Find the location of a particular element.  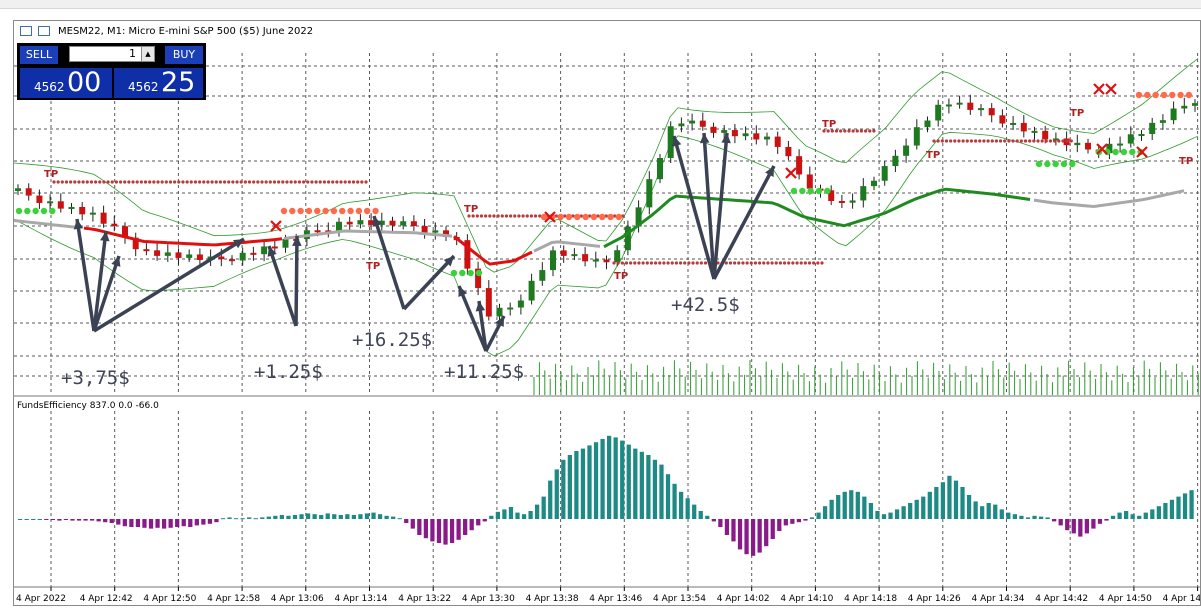

buy-button: BUY is located at coordinates (184, 55).